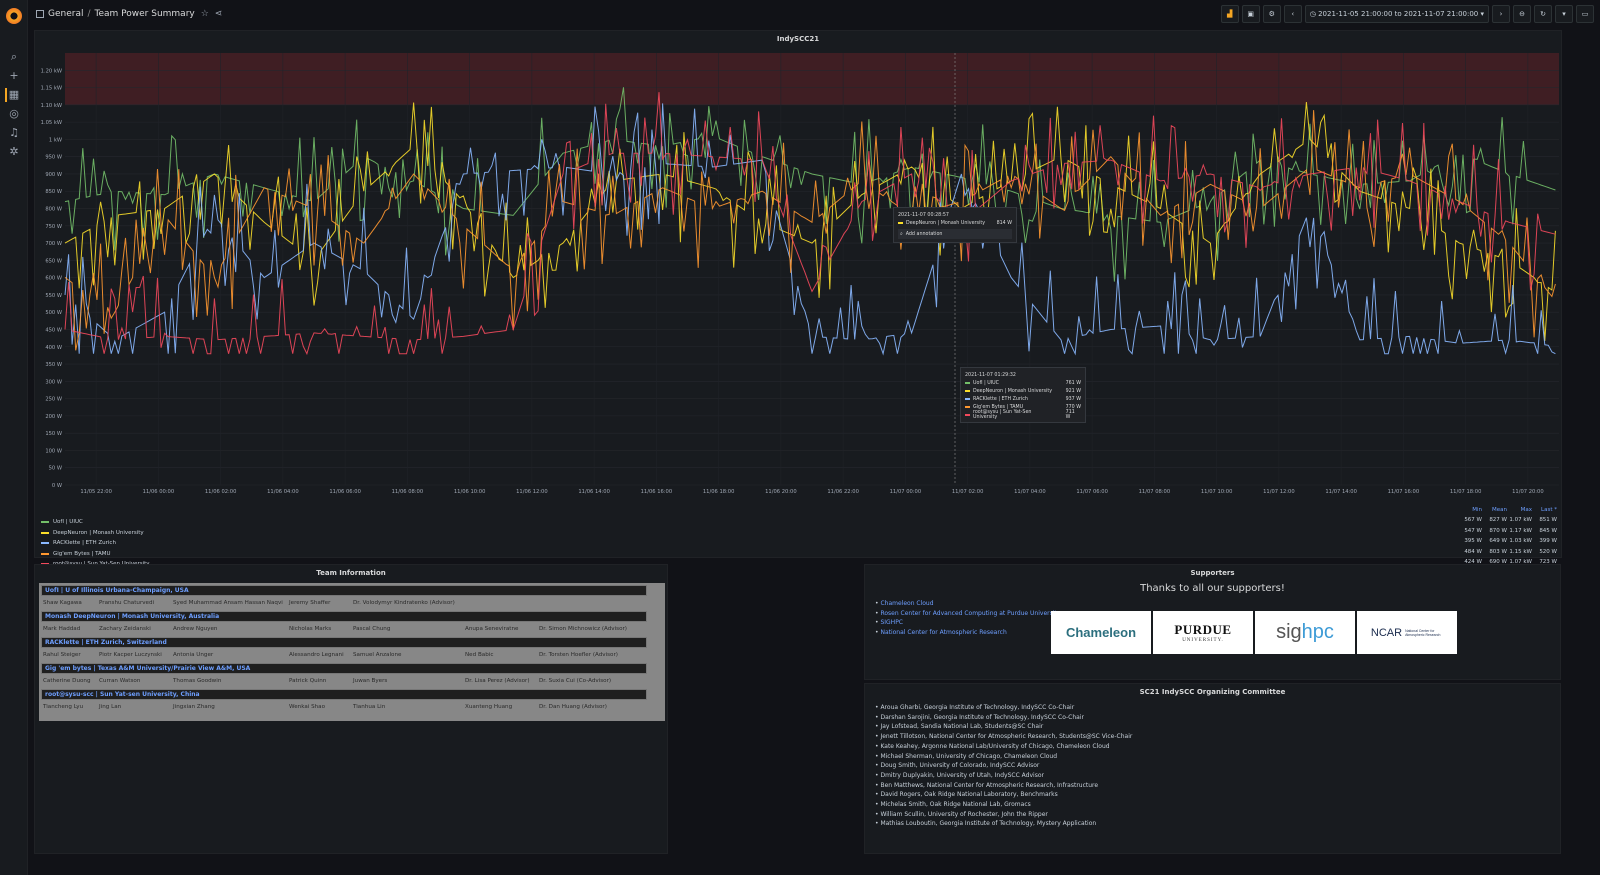  What do you see at coordinates (500, 603) in the screenshot?
I see `team-member-cell` at bounding box center [500, 603].